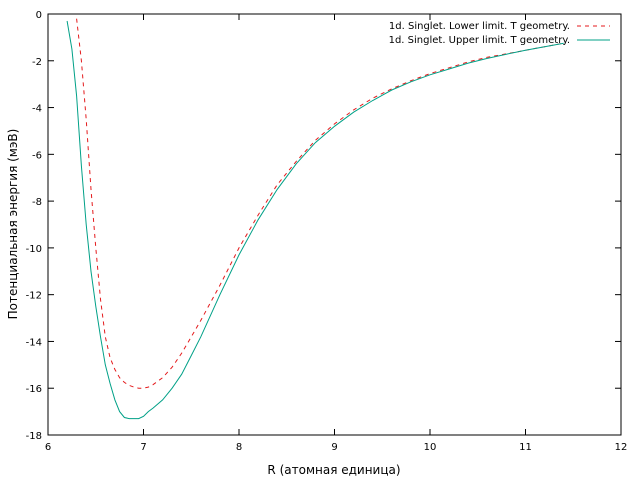  What do you see at coordinates (34, 249) in the screenshot?
I see `y-tick-label: -10` at bounding box center [34, 249].